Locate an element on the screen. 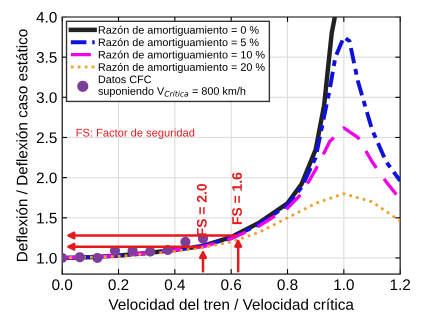 This screenshot has width=423, height=327. x-tick-label: 0.4 is located at coordinates (175, 284).